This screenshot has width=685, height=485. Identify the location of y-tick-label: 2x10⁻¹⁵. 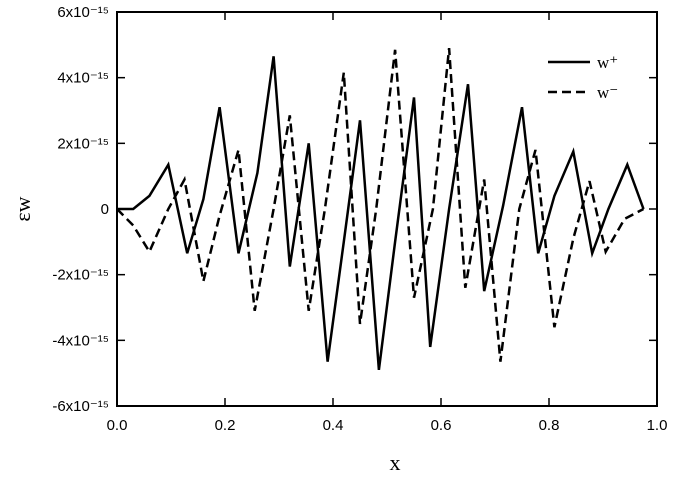
(83, 143).